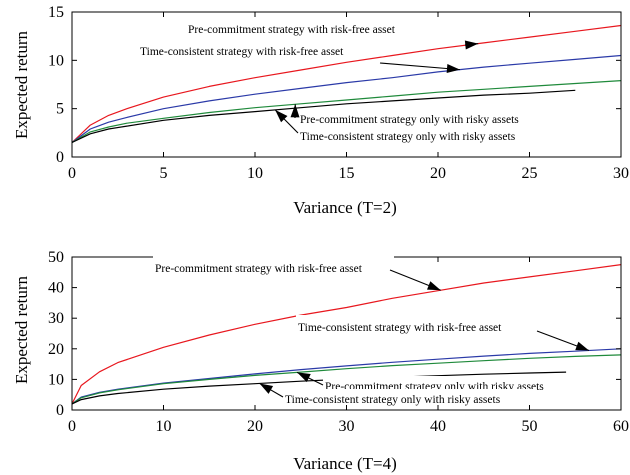  Describe the element at coordinates (60, 109) in the screenshot. I see `y-tick-label: 5` at that location.